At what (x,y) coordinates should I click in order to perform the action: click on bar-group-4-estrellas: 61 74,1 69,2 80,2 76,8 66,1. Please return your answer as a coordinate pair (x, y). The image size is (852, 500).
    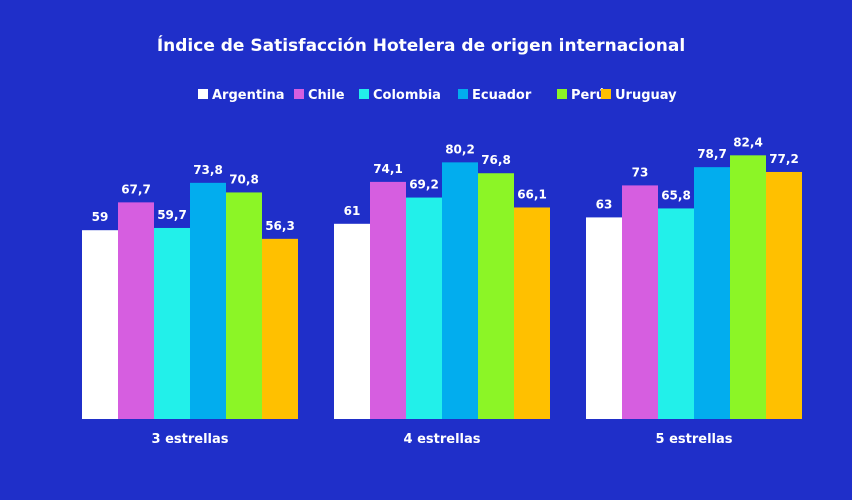
    Looking at the image, I should click on (442, 281).